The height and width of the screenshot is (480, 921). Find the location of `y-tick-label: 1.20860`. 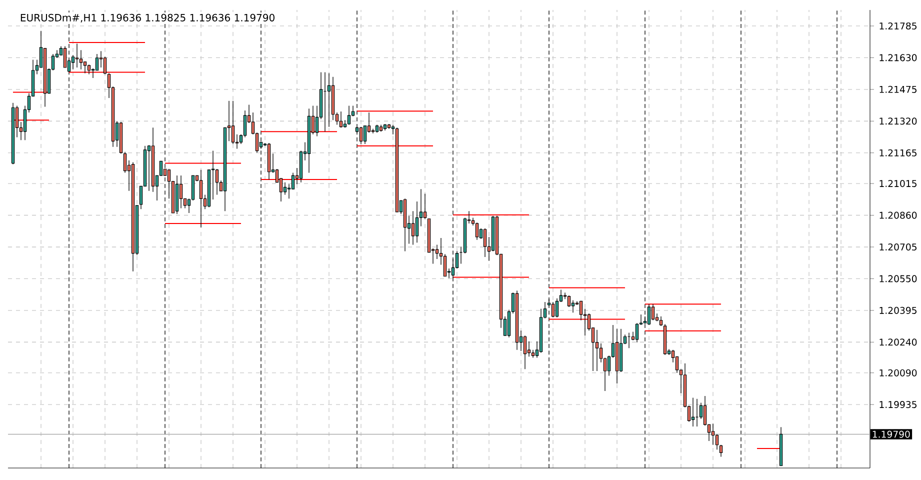

y-tick-label: 1.20860 is located at coordinates (898, 215).